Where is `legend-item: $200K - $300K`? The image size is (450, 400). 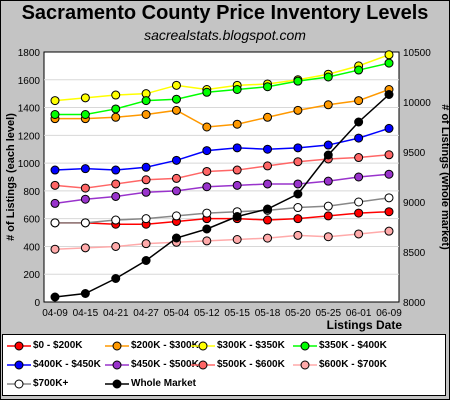
legend-item: $200K - $300K is located at coordinates (155, 346).